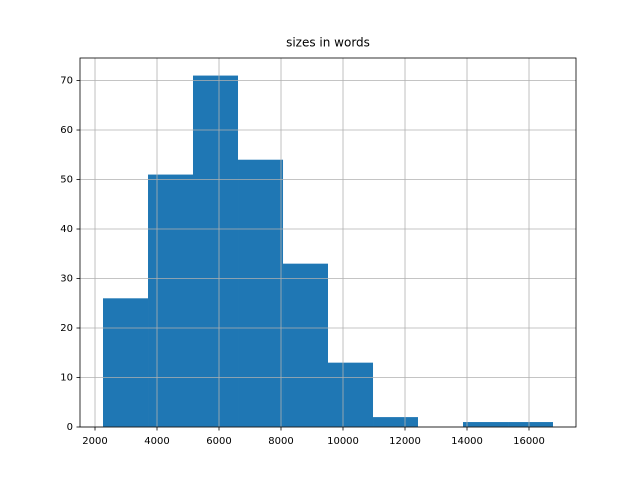 The image size is (640, 480). What do you see at coordinates (66, 279) in the screenshot?
I see `y-tick-label: 30` at bounding box center [66, 279].